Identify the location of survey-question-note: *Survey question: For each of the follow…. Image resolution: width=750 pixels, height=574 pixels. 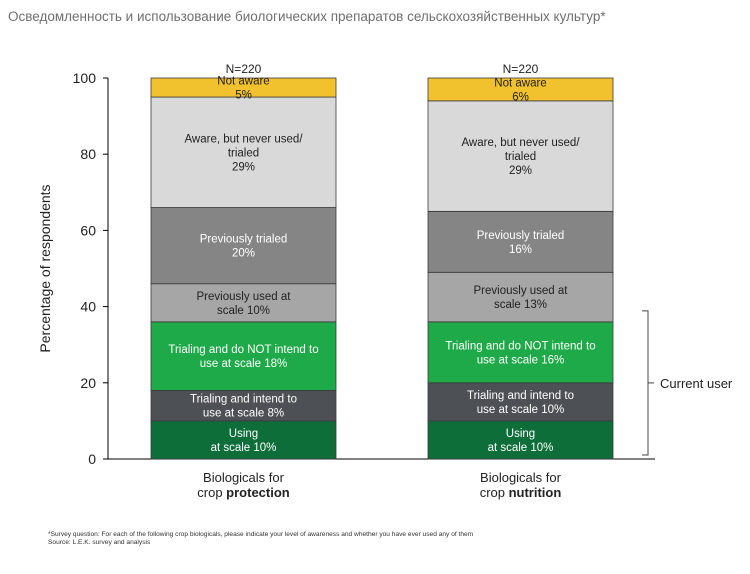
(261, 534).